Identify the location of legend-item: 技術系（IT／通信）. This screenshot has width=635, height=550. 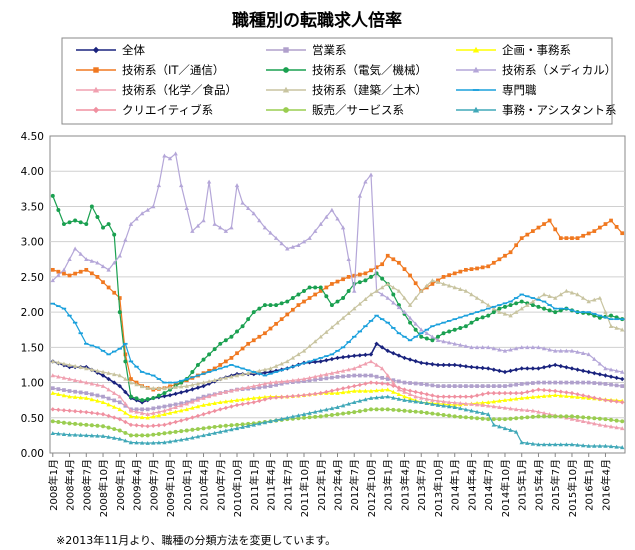
(150, 70).